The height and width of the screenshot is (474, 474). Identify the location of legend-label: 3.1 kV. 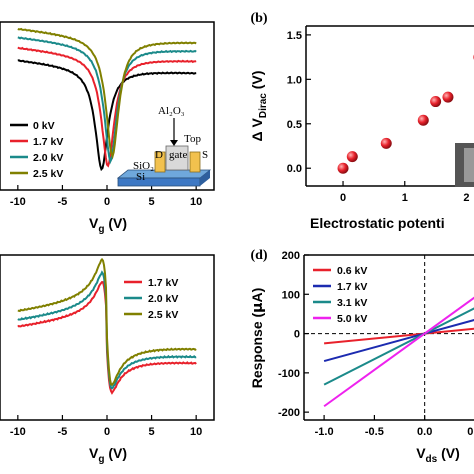
(352, 303).